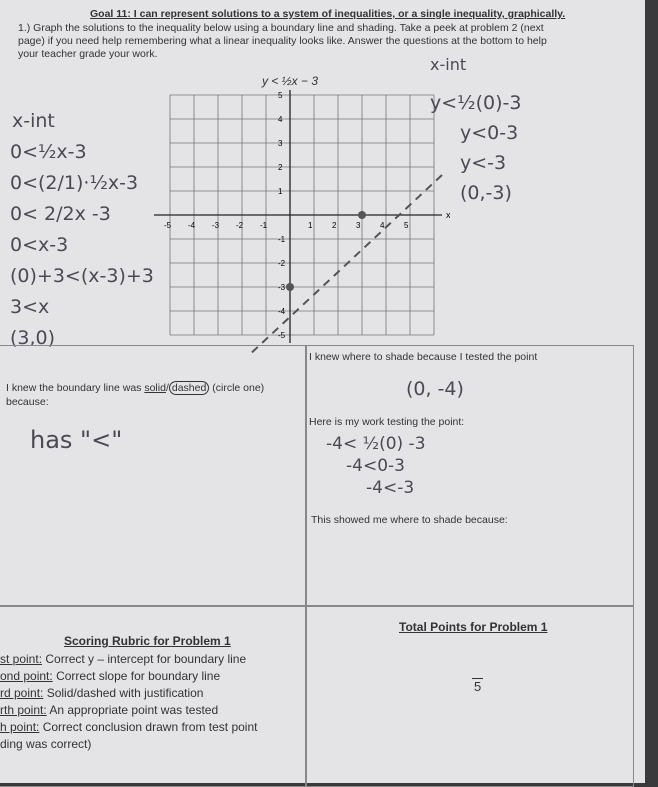  Describe the element at coordinates (282, 311) in the screenshot. I see `y-tick-label: -4` at that location.